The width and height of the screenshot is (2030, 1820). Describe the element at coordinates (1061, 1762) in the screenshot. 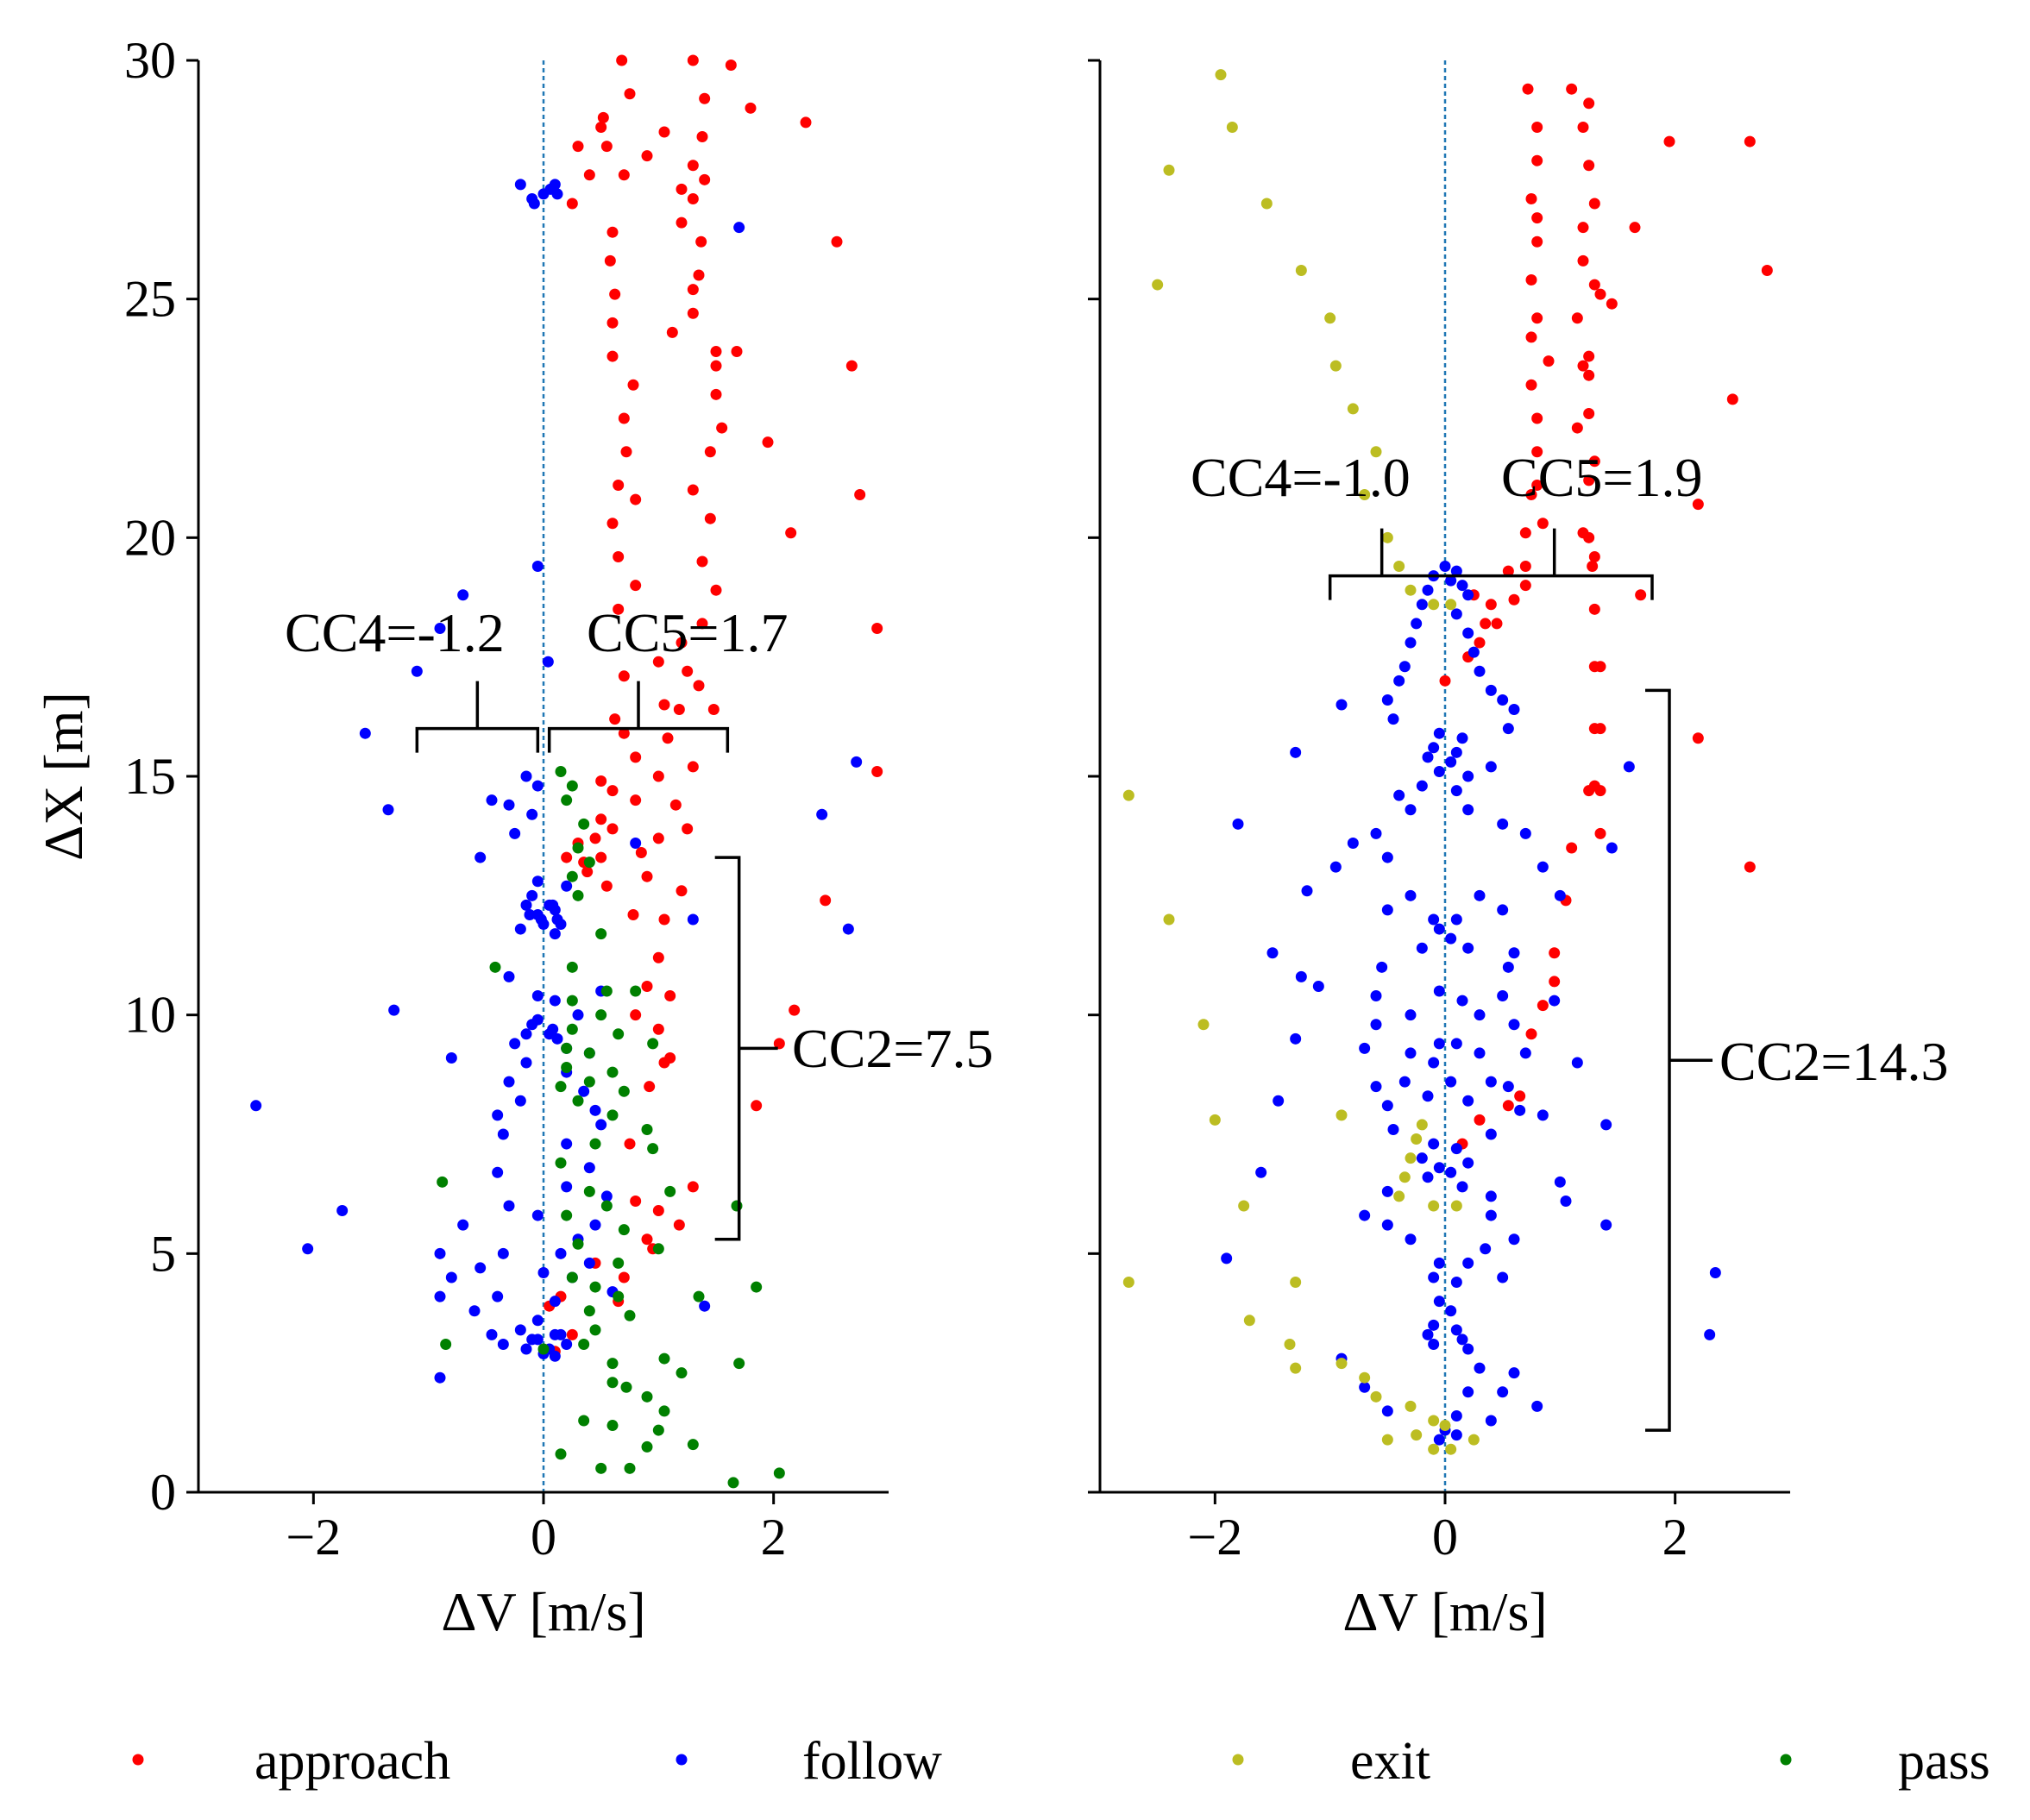

I see `legend: approach follow exit pass` at that location.